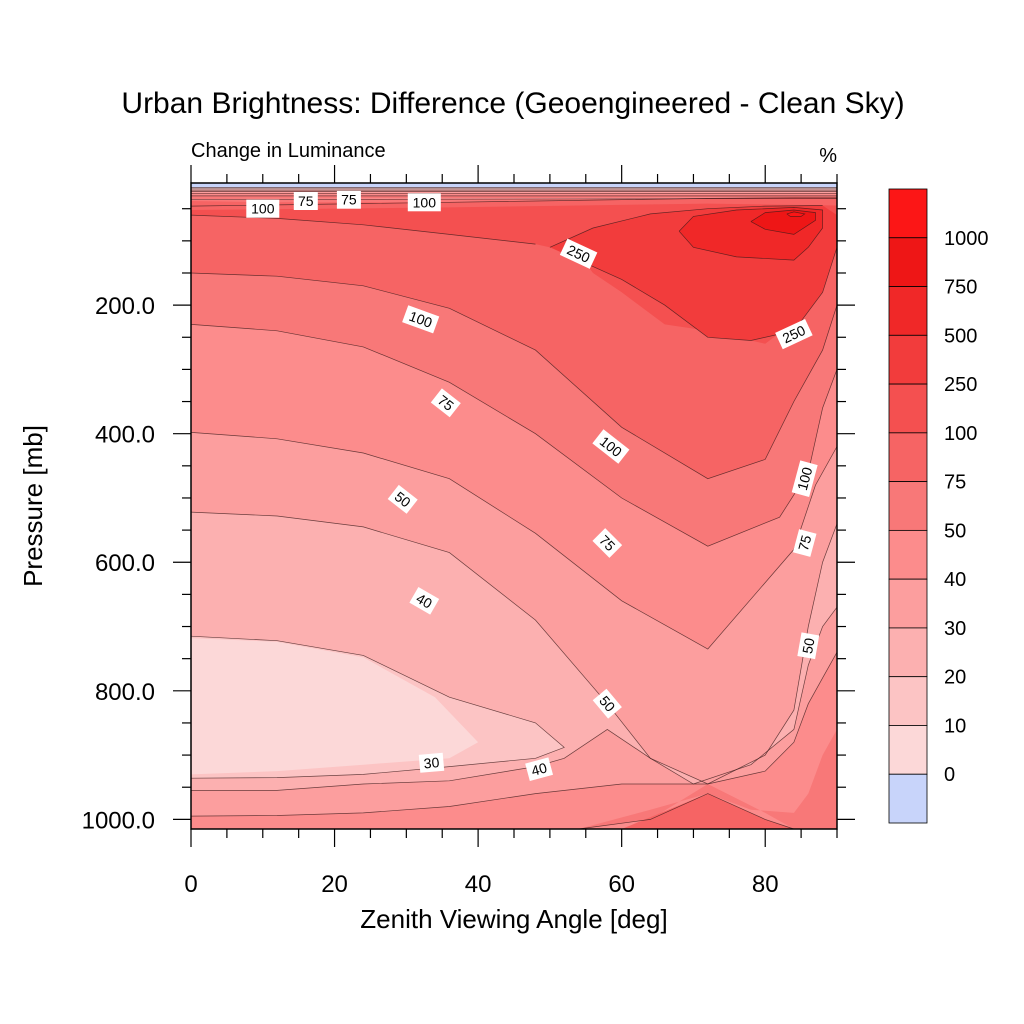 Image resolution: width=1024 pixels, height=1024 pixels. I want to click on y-axis-tick-labels: 200.0 400.0 600.0 800.0 1000.0, so click(118, 563).